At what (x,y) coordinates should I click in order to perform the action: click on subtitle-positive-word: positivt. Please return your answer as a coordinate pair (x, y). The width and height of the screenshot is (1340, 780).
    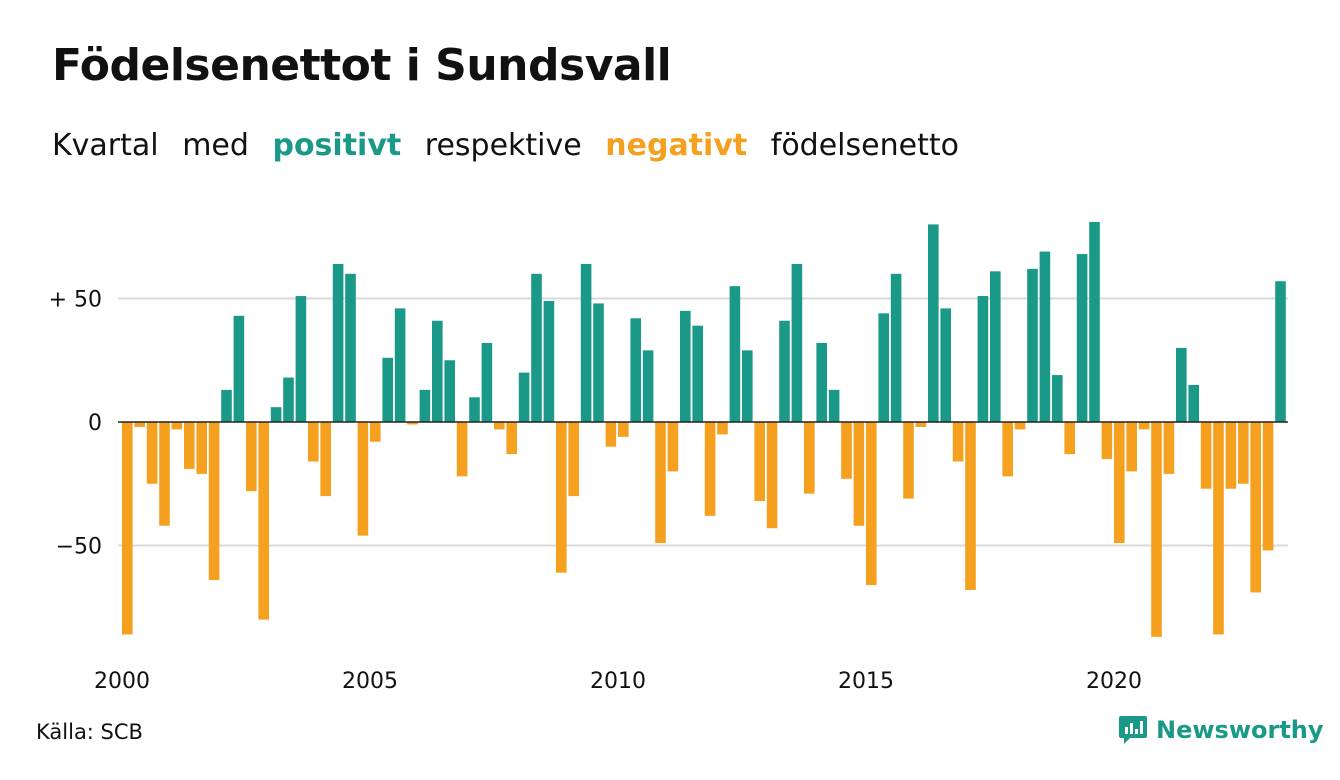
    Looking at the image, I should click on (337, 145).